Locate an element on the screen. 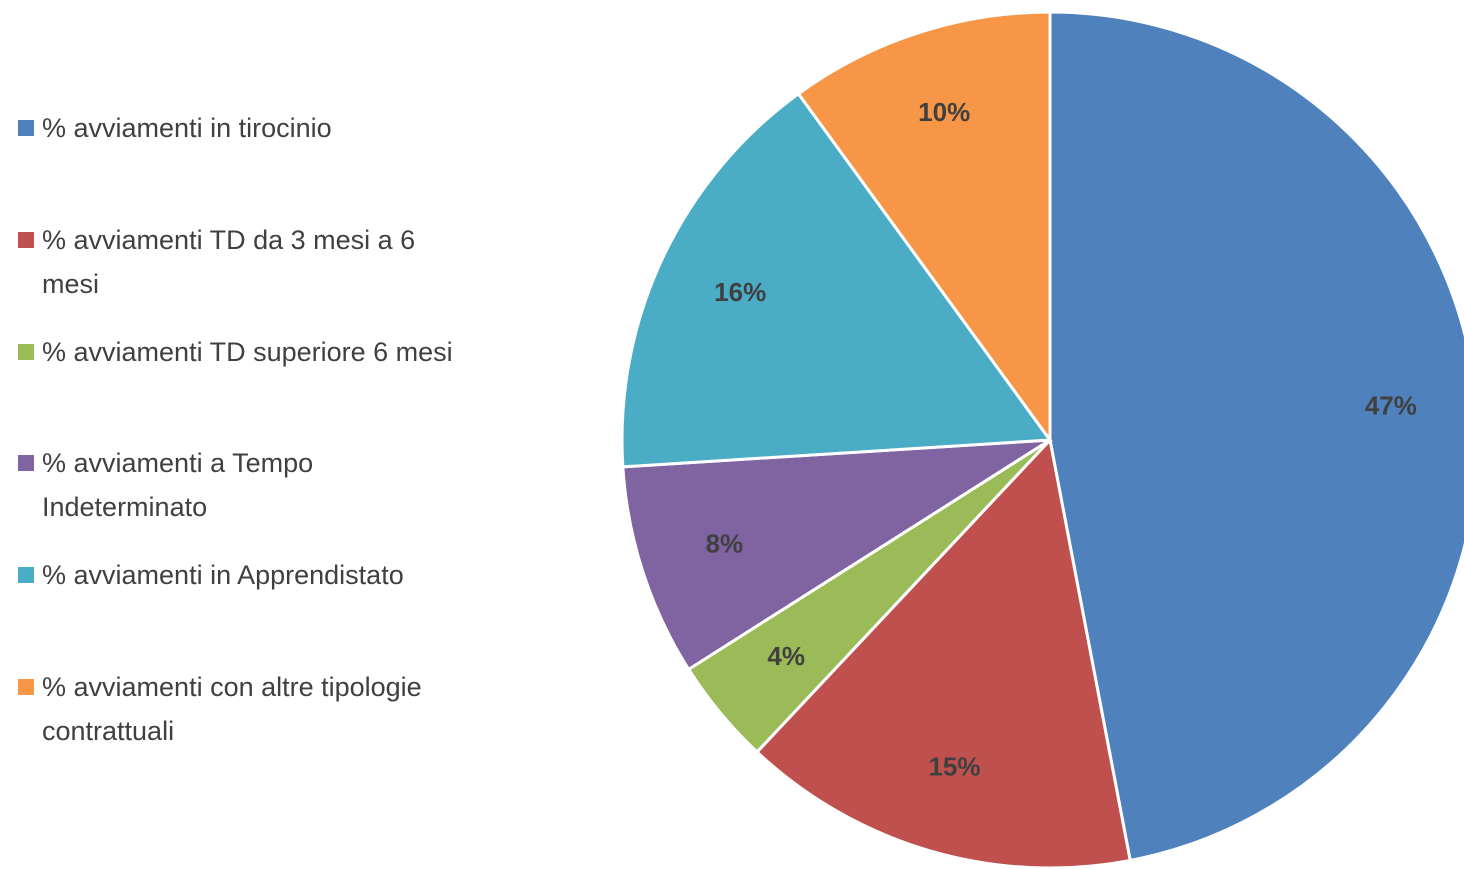 The width and height of the screenshot is (1464, 869). legend-label: % avviamenti TD da 3 mesi a 6 mesi is located at coordinates (229, 262).